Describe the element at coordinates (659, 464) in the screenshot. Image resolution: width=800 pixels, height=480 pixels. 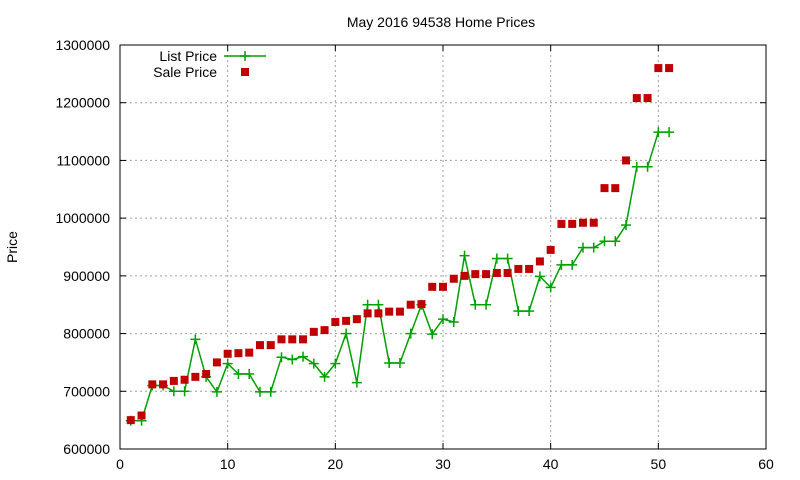
I see `x-tick-label: 50` at that location.